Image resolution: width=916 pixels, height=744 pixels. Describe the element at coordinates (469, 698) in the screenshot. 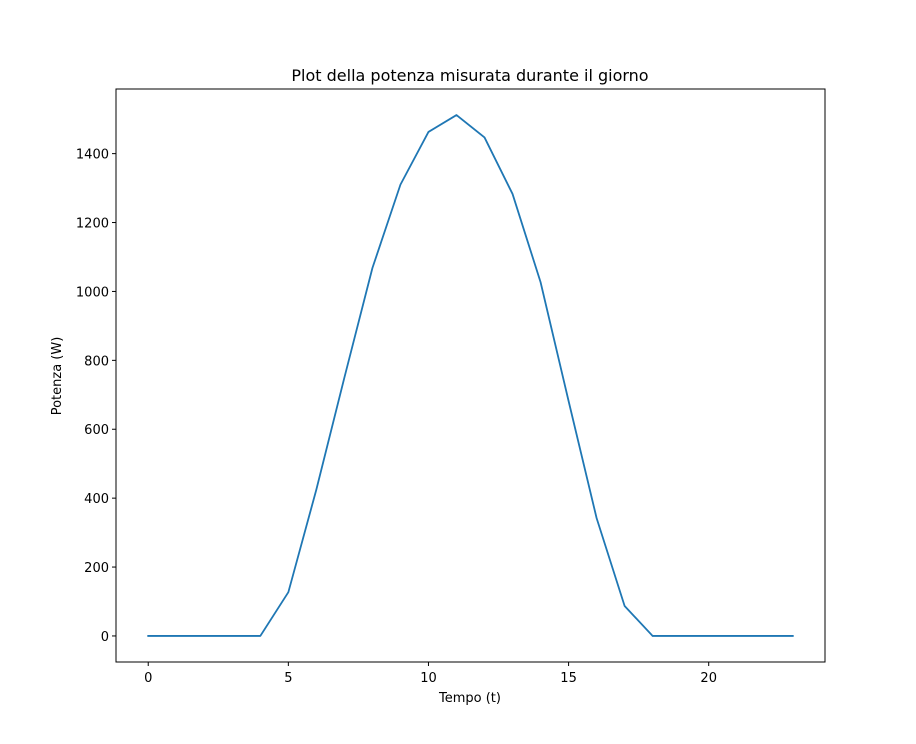

I see `x-axis-label: Tempo (t)` at that location.